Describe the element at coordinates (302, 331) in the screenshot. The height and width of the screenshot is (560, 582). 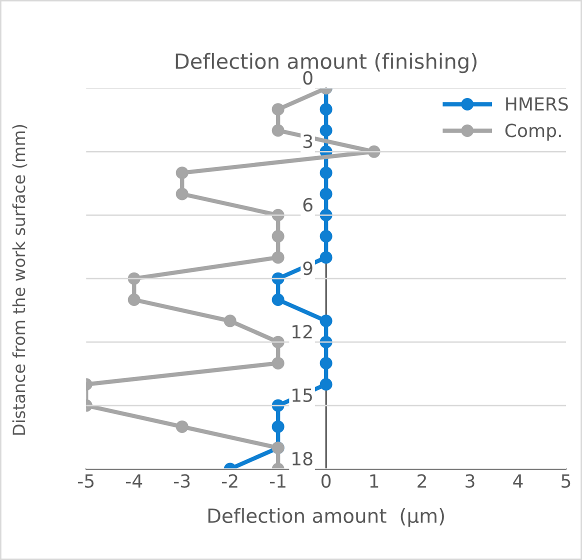
I see `y-tick-label: 12` at that location.